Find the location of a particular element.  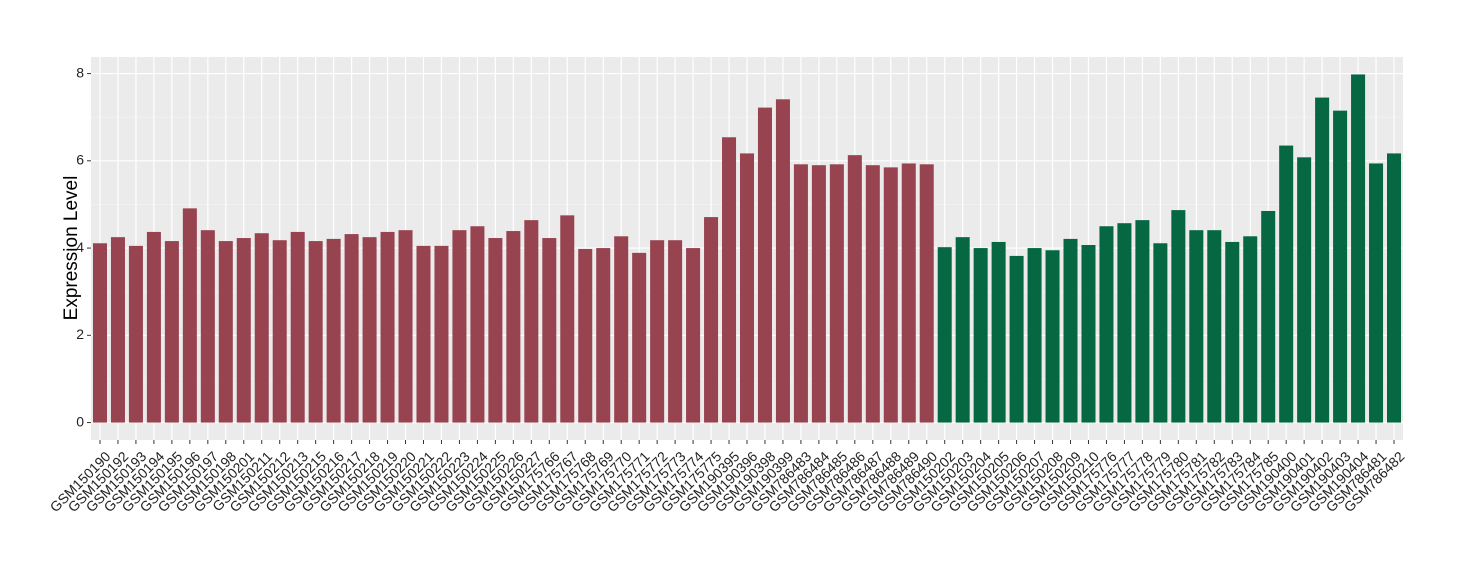

y-tick-label: 2 is located at coordinates (80, 334).